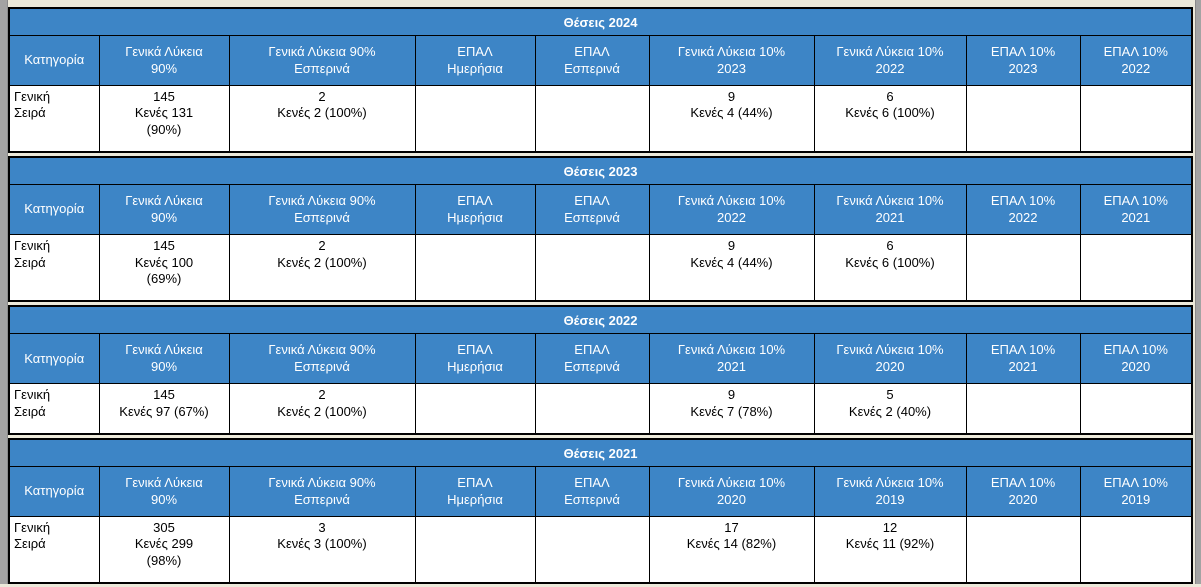 The width and height of the screenshot is (1201, 587). I want to click on col-header-epal-10-year2: ΕΠΑΛ 10% 2022, so click(1136, 60).